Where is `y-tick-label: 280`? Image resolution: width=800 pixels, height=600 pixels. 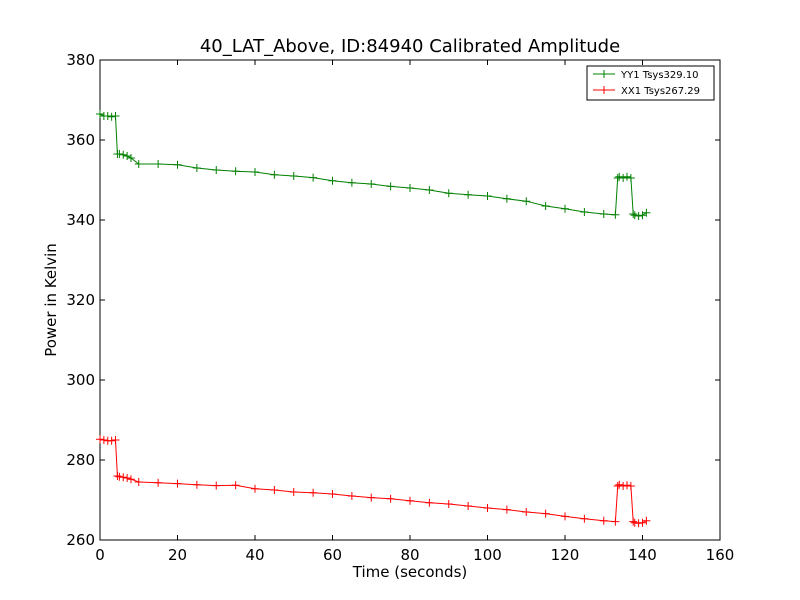
y-tick-label: 280 is located at coordinates (80, 460).